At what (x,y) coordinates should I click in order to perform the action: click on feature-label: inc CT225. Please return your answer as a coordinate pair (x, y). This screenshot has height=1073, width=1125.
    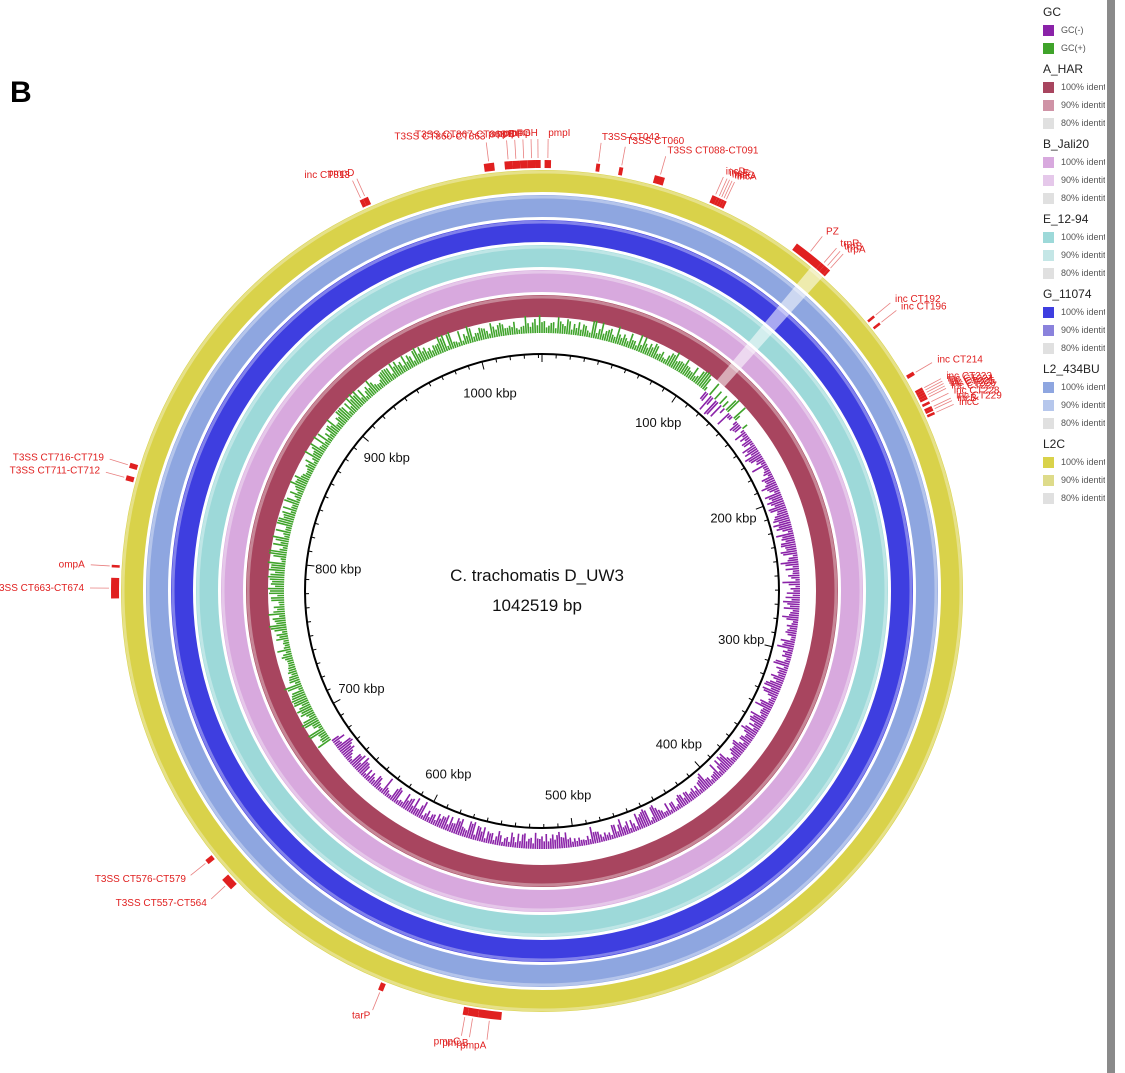
    Looking at the image, I should click on (972, 381).